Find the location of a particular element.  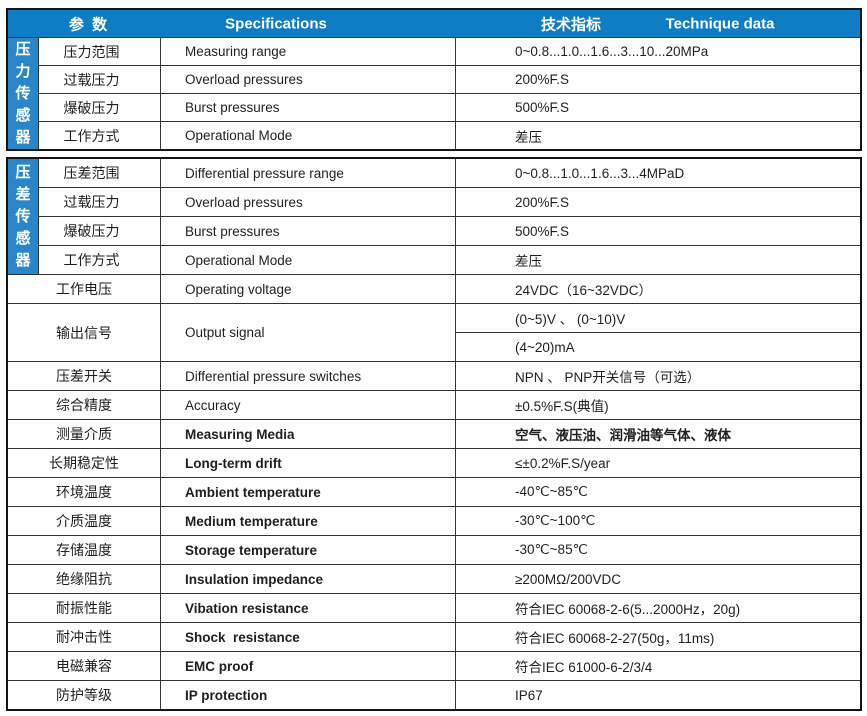

param-label-cn: 电磁兼容 is located at coordinates (84, 666).